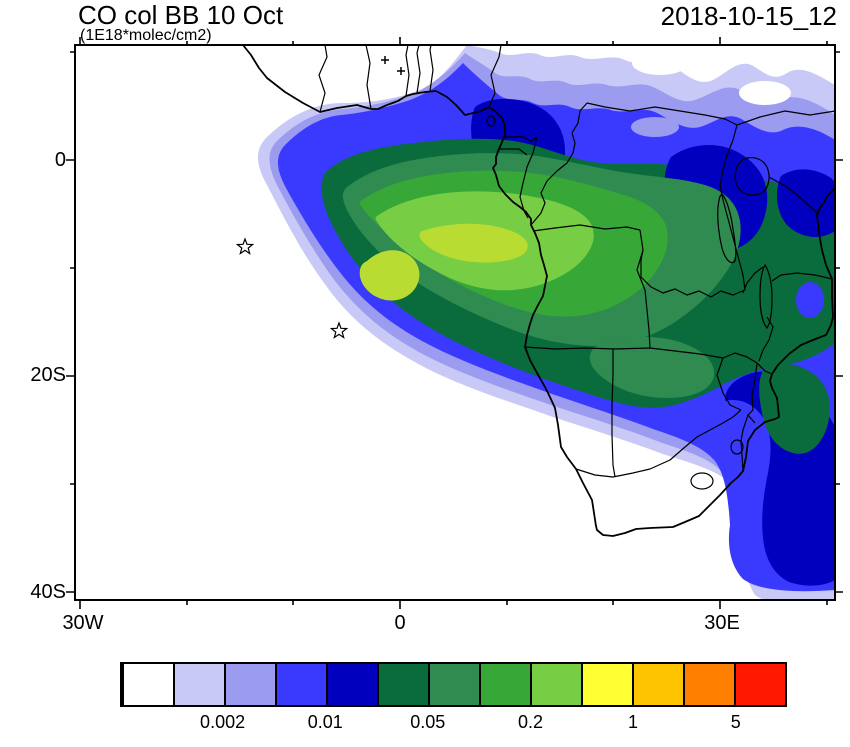  What do you see at coordinates (60, 160) in the screenshot?
I see `y-axis-tick-label-0: 0` at bounding box center [60, 160].